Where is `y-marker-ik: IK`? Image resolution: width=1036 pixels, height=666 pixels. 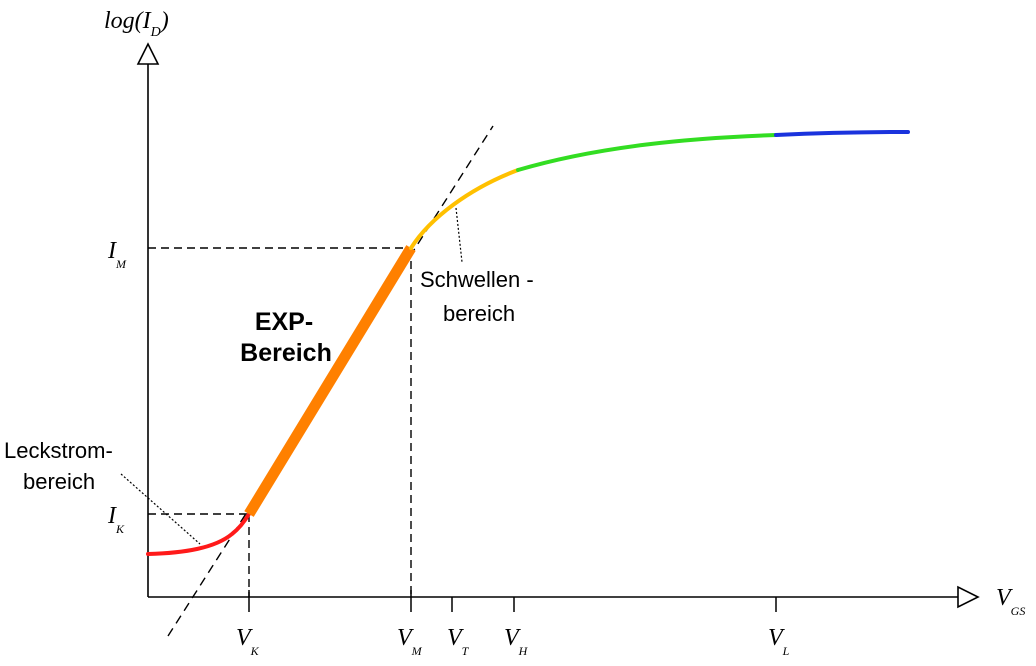
y-marker-ik: IK is located at coordinates (116, 519).